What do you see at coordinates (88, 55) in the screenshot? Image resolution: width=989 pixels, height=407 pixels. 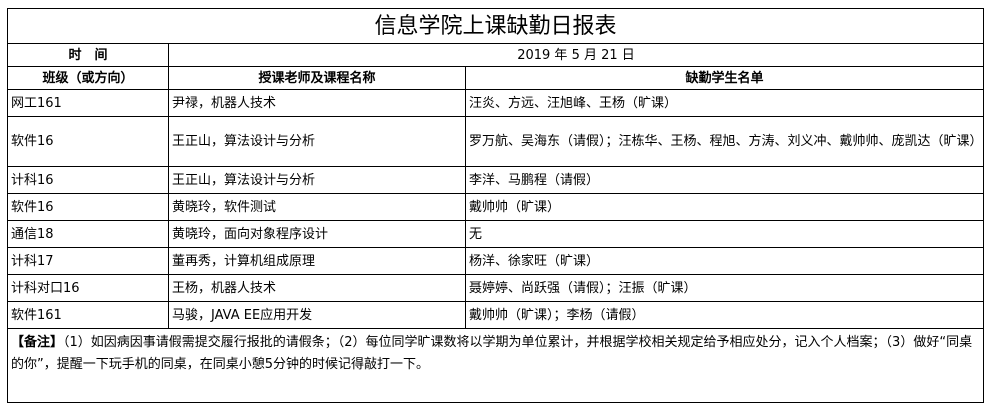 I see `time-label: 时 间` at bounding box center [88, 55].